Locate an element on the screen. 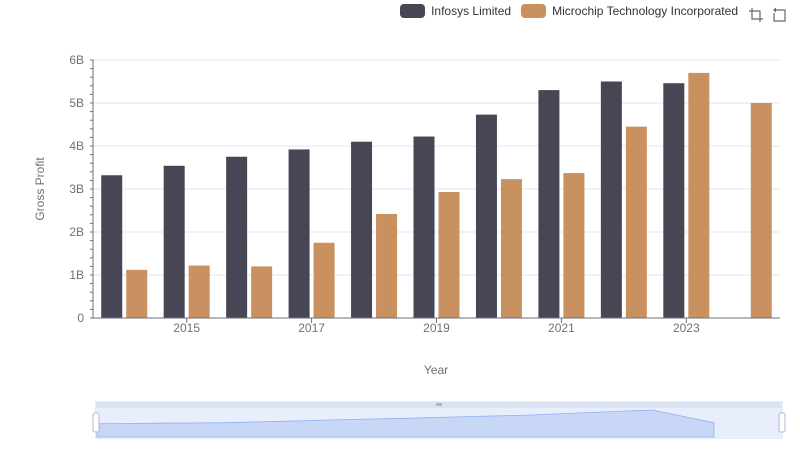  y-axis-title: Gross Profit is located at coordinates (40, 189).